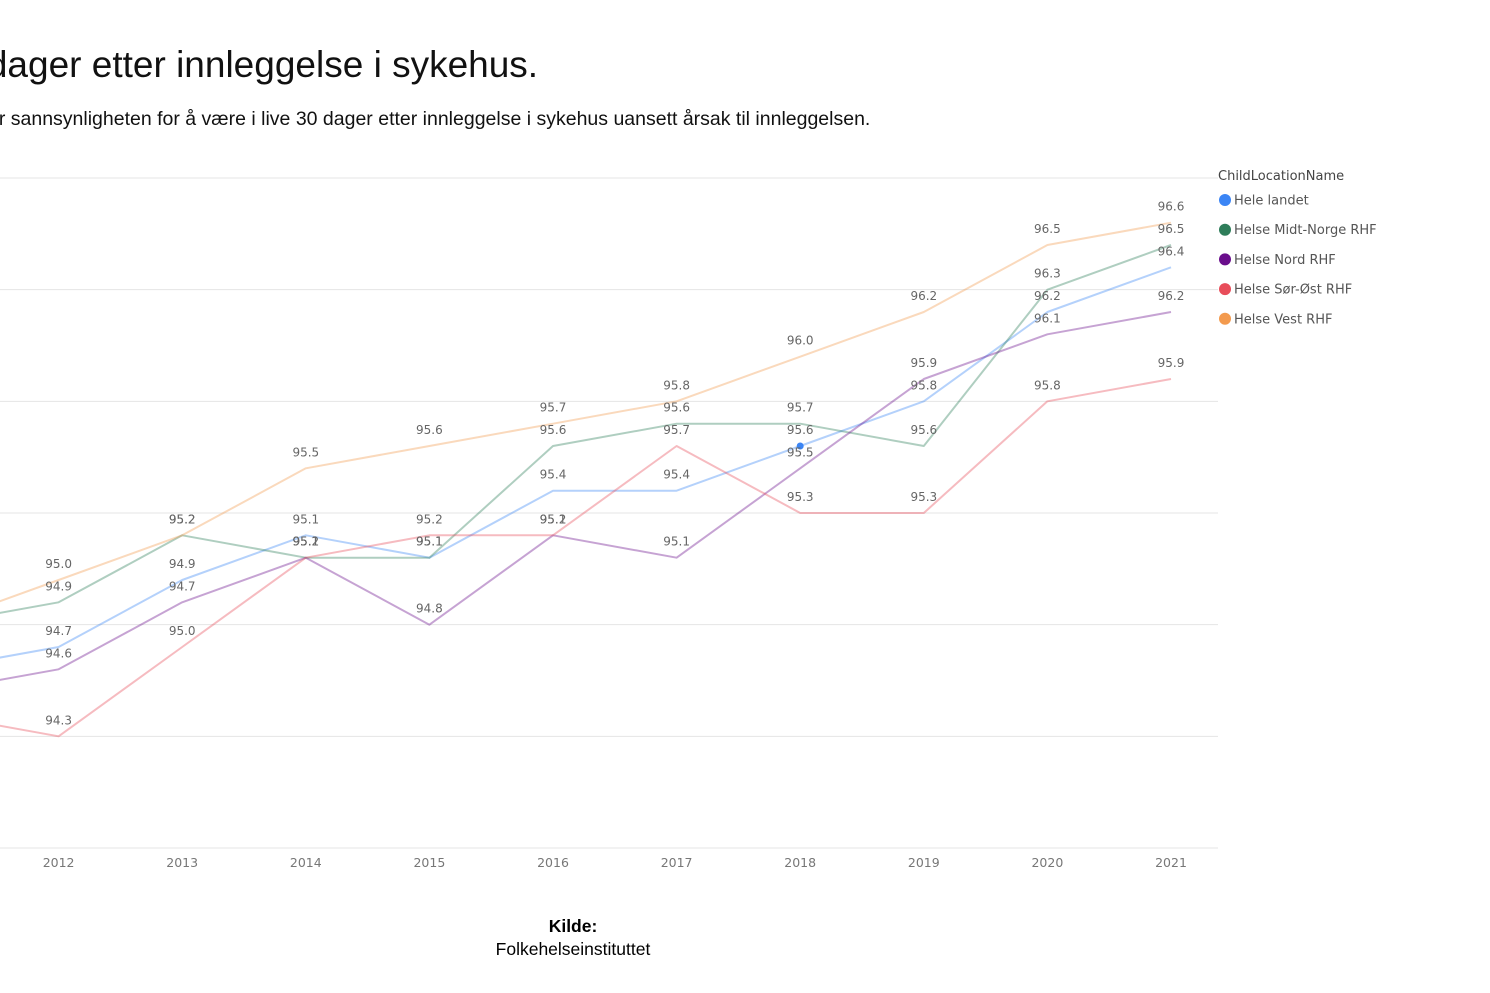  What do you see at coordinates (306, 862) in the screenshot?
I see `x-tick-label: 2014` at bounding box center [306, 862].